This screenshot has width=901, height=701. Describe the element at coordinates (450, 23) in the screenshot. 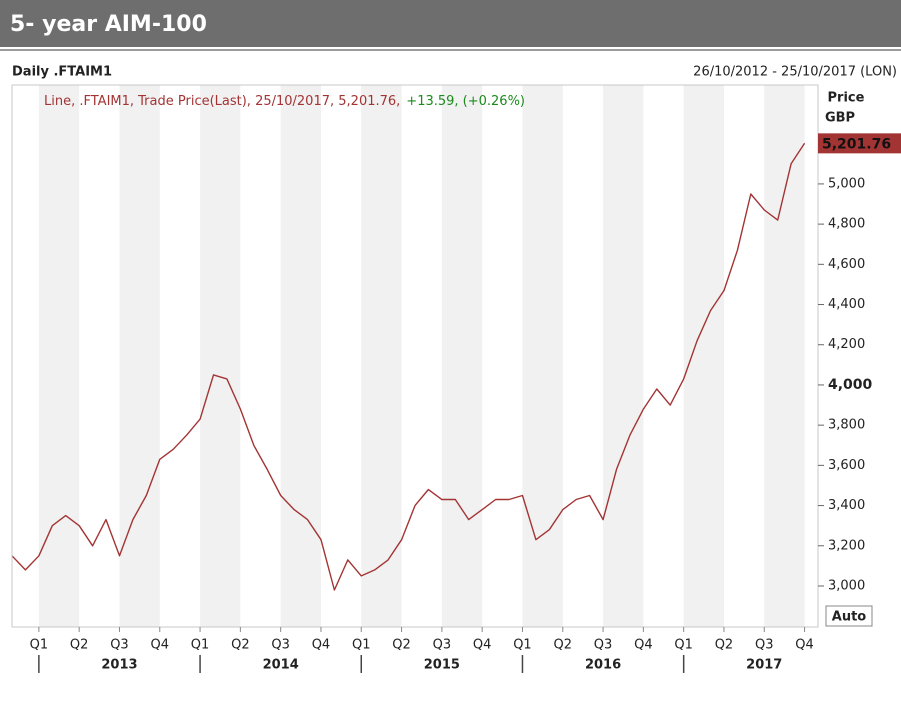

I see `header-bar` at that location.